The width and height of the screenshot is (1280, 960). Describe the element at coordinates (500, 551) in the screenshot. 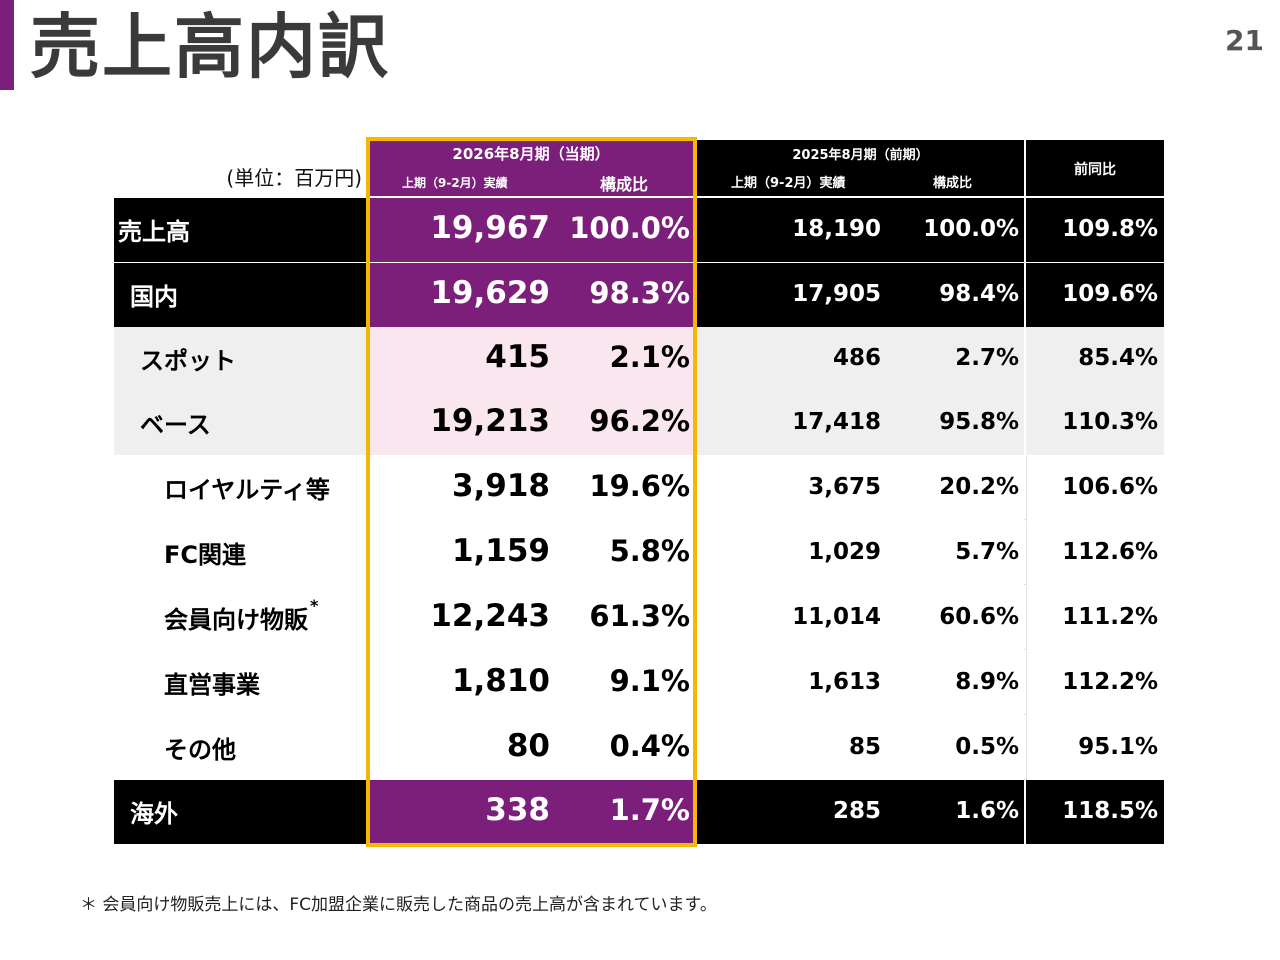

I see `current-value: 1,159` at that location.